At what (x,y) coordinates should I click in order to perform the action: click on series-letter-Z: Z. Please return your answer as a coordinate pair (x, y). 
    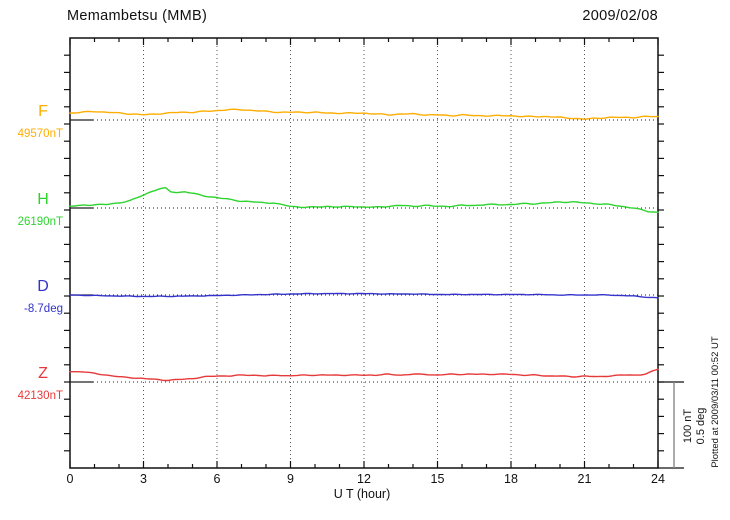
    Looking at the image, I should click on (43, 373).